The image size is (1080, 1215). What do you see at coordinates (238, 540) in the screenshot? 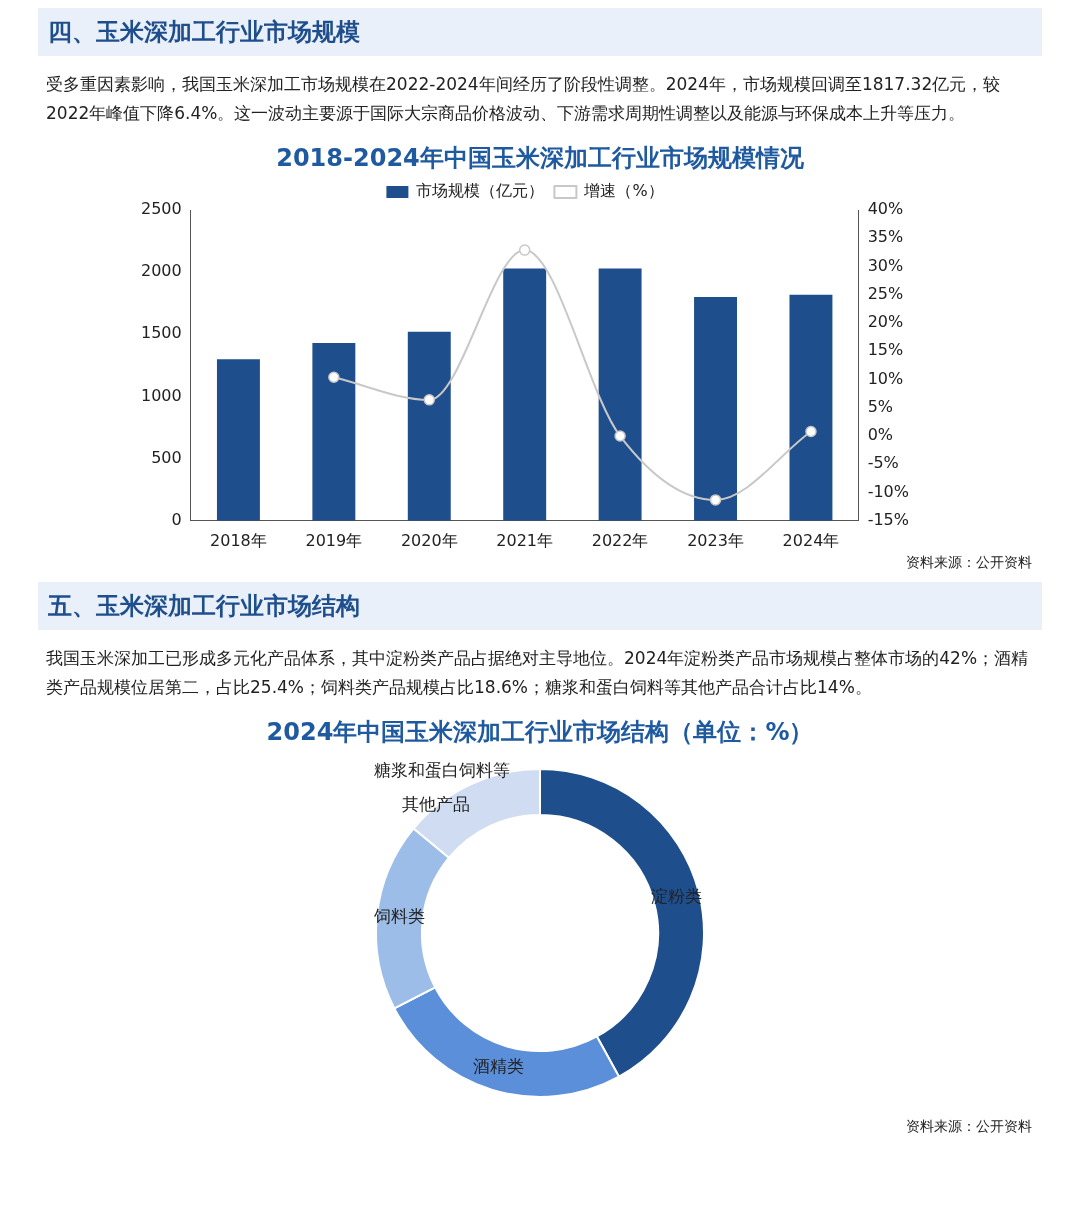
I see `x-tick-label: 2018年` at bounding box center [238, 540].